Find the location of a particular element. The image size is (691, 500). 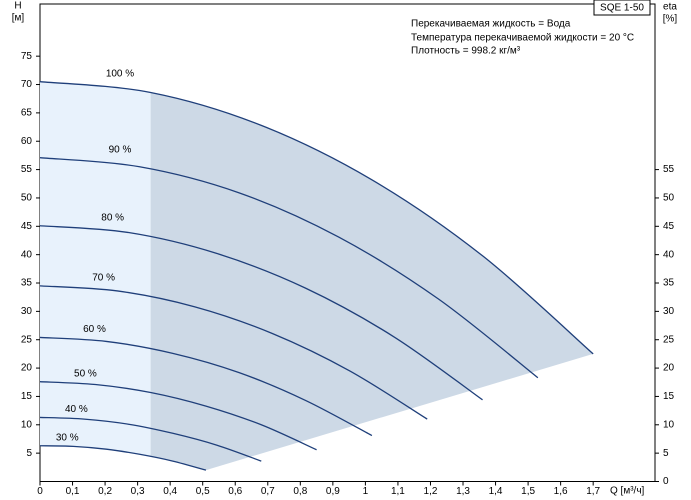

curve-label: 70 % is located at coordinates (103, 277).